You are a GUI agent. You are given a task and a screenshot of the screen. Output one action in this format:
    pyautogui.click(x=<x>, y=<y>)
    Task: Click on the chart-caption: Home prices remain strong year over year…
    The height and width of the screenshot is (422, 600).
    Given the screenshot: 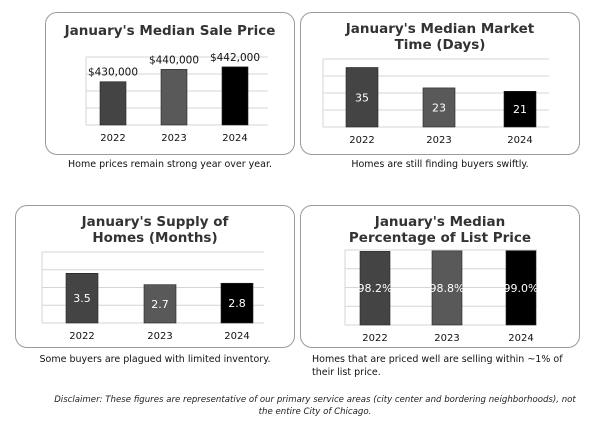 What is the action you would take?
    pyautogui.click(x=170, y=164)
    